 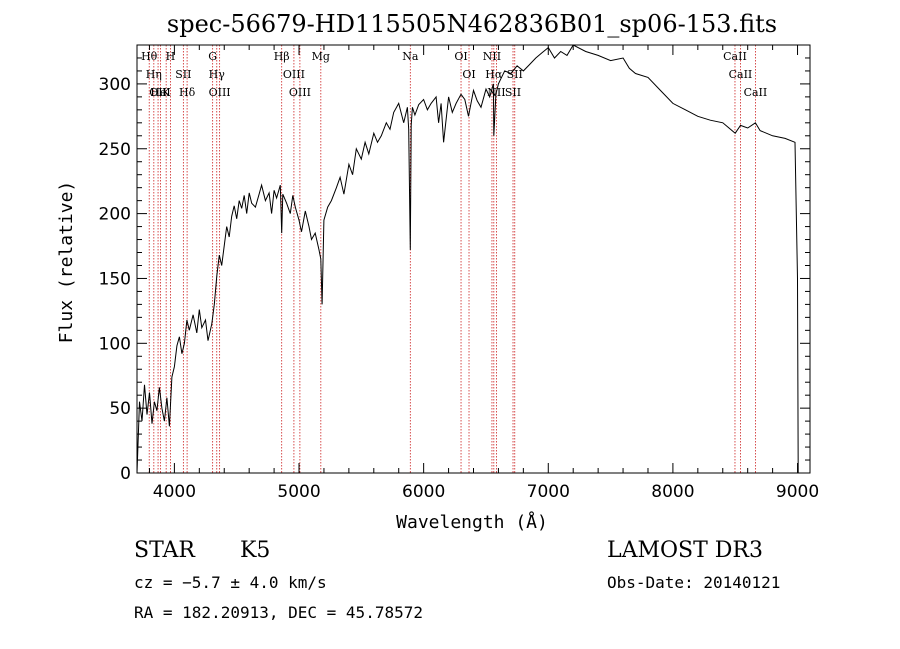 I want to click on line-marker-label: Hη, so click(x=154, y=74).